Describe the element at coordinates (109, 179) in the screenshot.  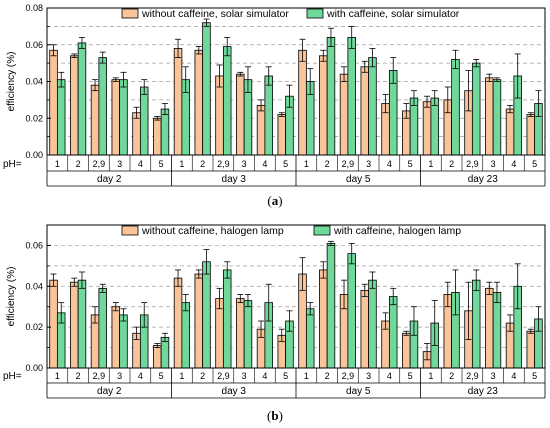
I see `day-label: day 2` at that location.